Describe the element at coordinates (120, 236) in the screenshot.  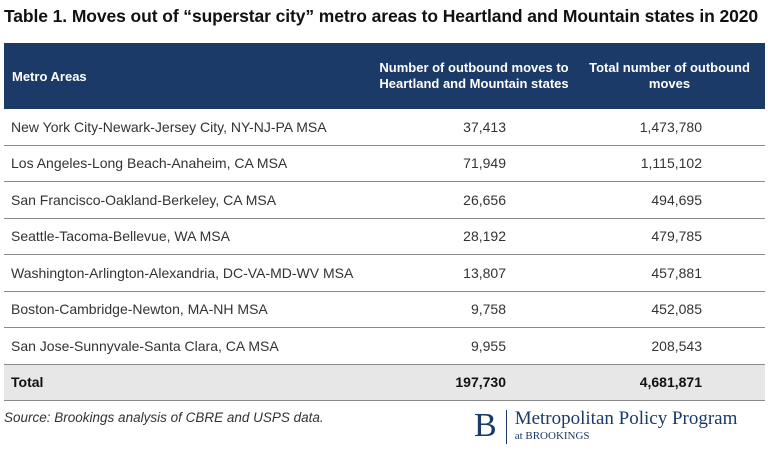
I see `metro-name-cell: Seattle-Tacoma-Bellevue, WA MSA` at that location.